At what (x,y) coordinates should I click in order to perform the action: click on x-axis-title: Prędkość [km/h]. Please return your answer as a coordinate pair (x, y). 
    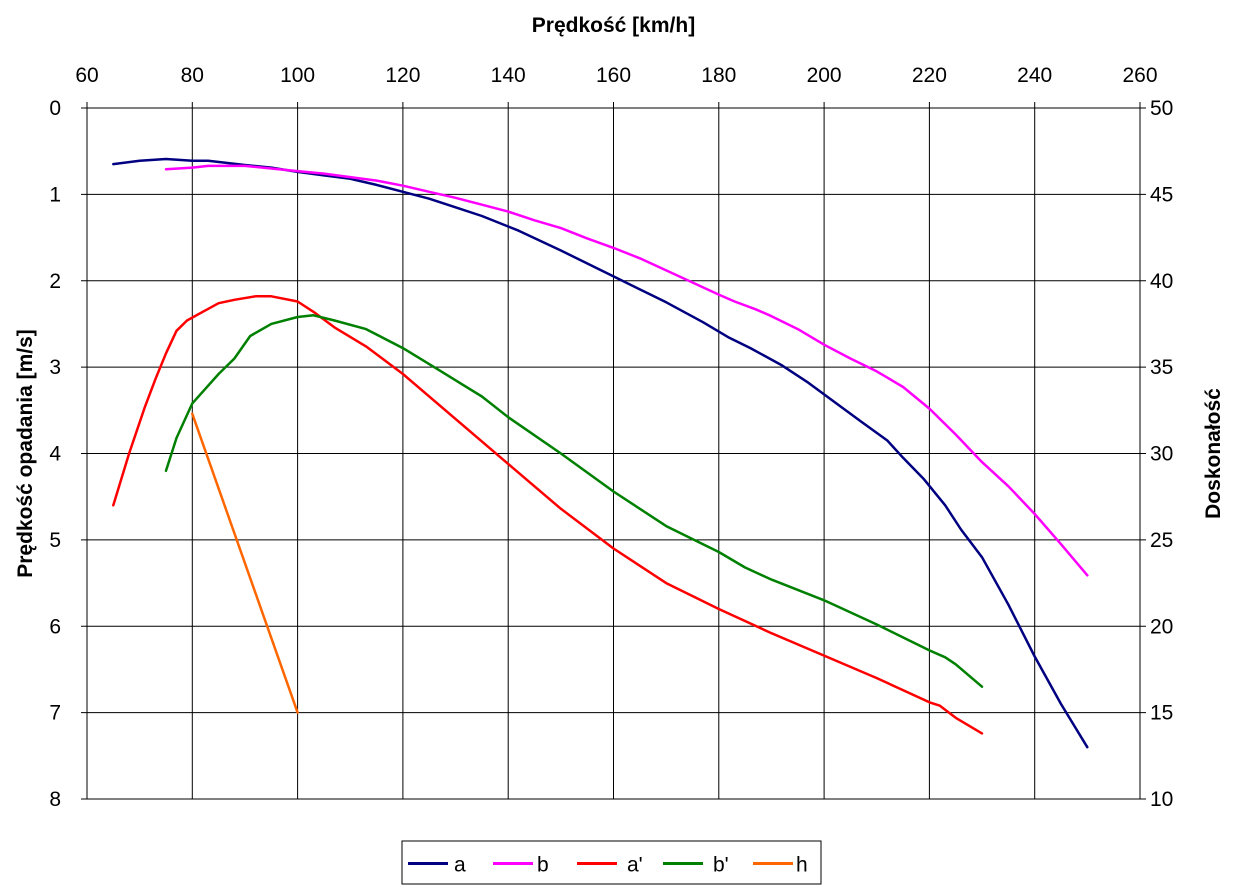
    Looking at the image, I should click on (613, 25).